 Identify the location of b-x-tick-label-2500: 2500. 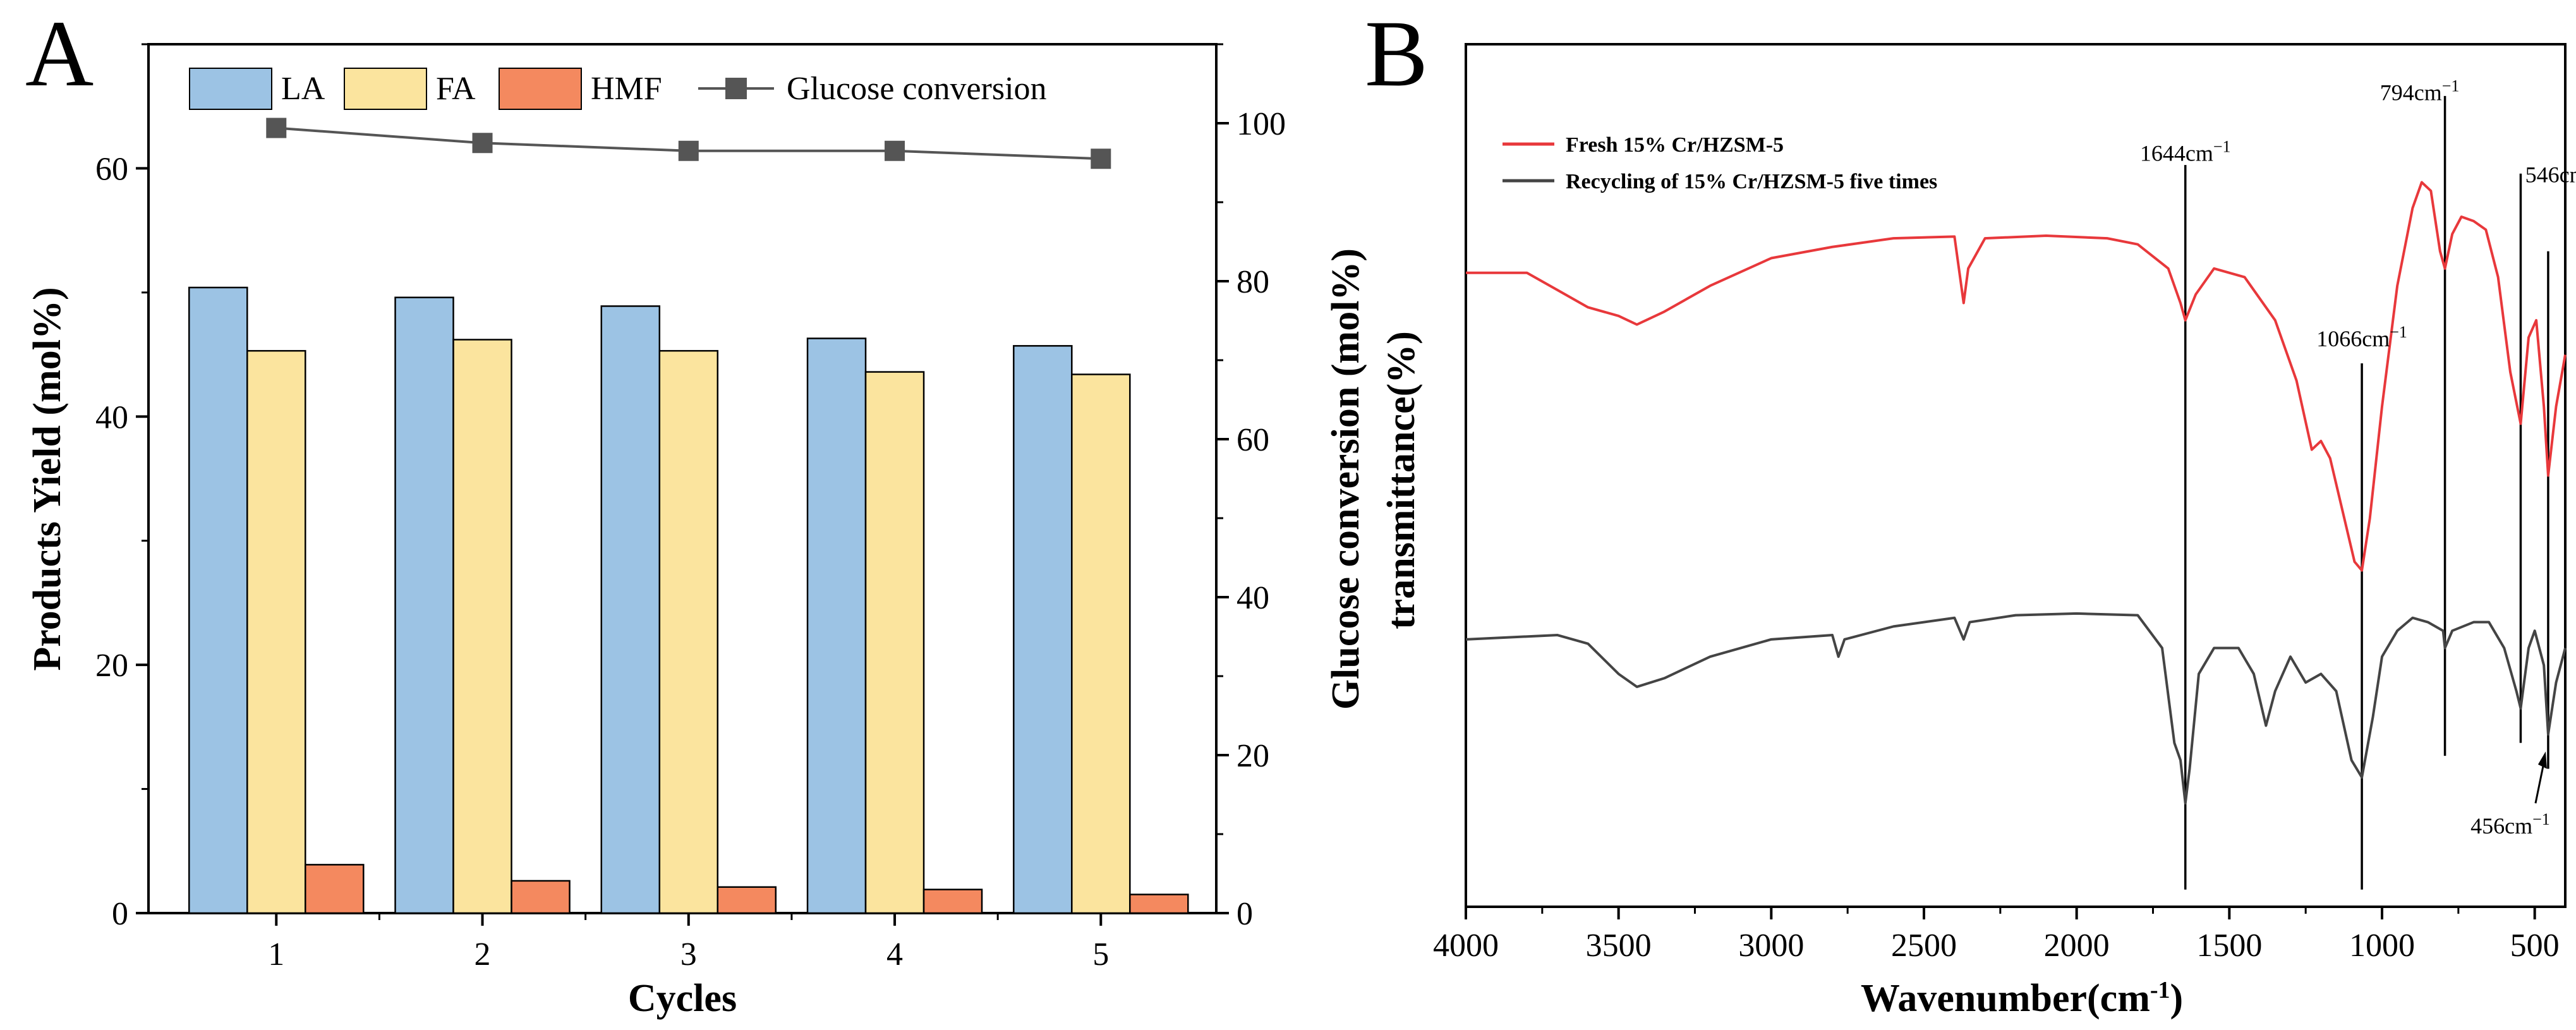
(1924, 946).